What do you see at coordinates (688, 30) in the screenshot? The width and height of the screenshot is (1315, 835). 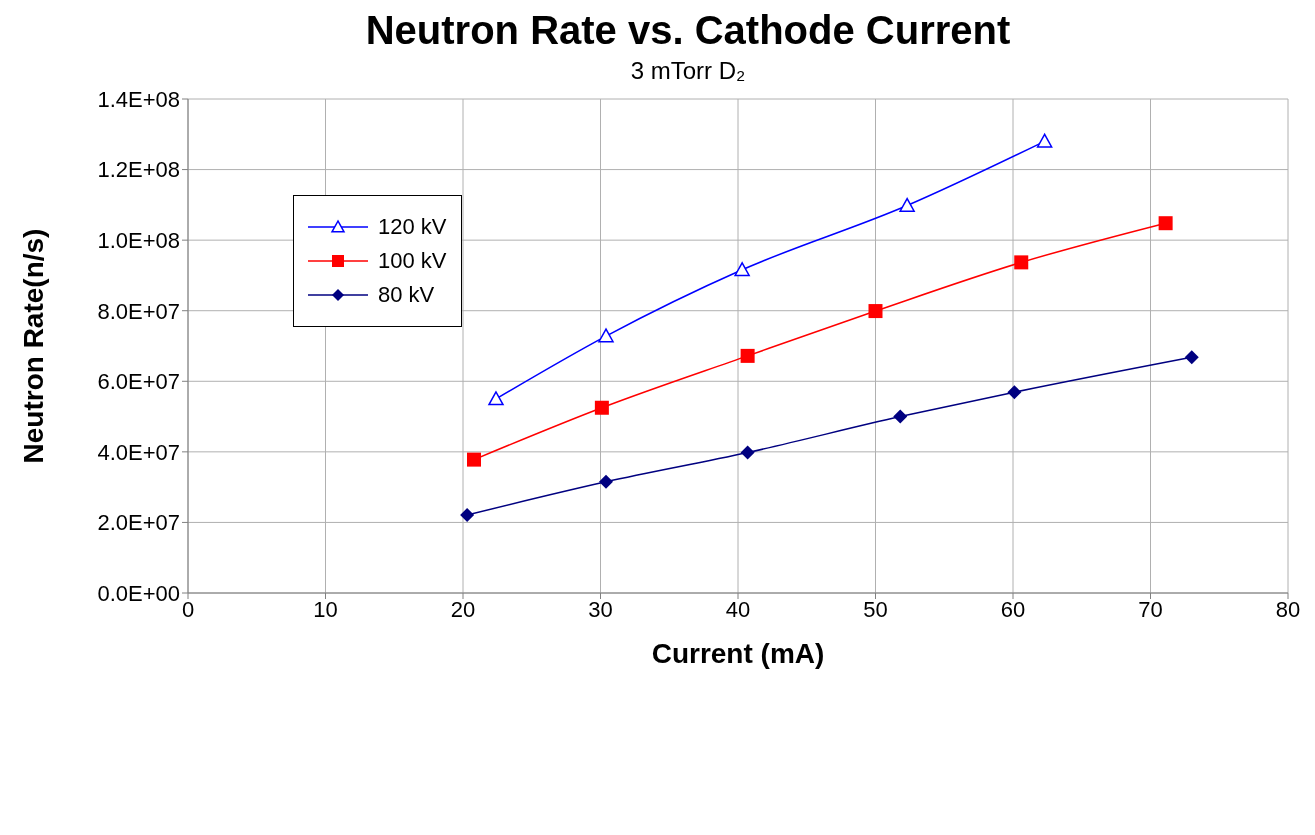 I see `chart-title: Neutron Rate vs. Cathode Current` at bounding box center [688, 30].